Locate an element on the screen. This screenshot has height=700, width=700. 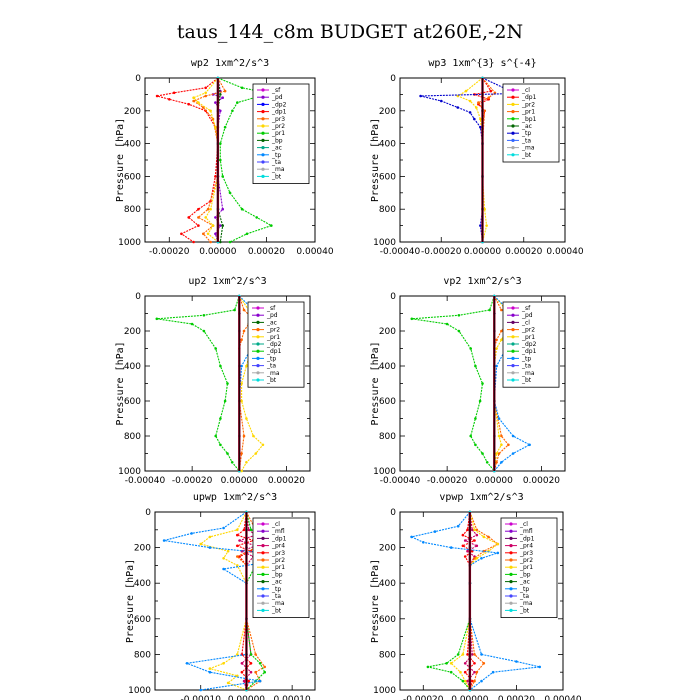
legend-entry: _dp2 is located at coordinates (274, 344).